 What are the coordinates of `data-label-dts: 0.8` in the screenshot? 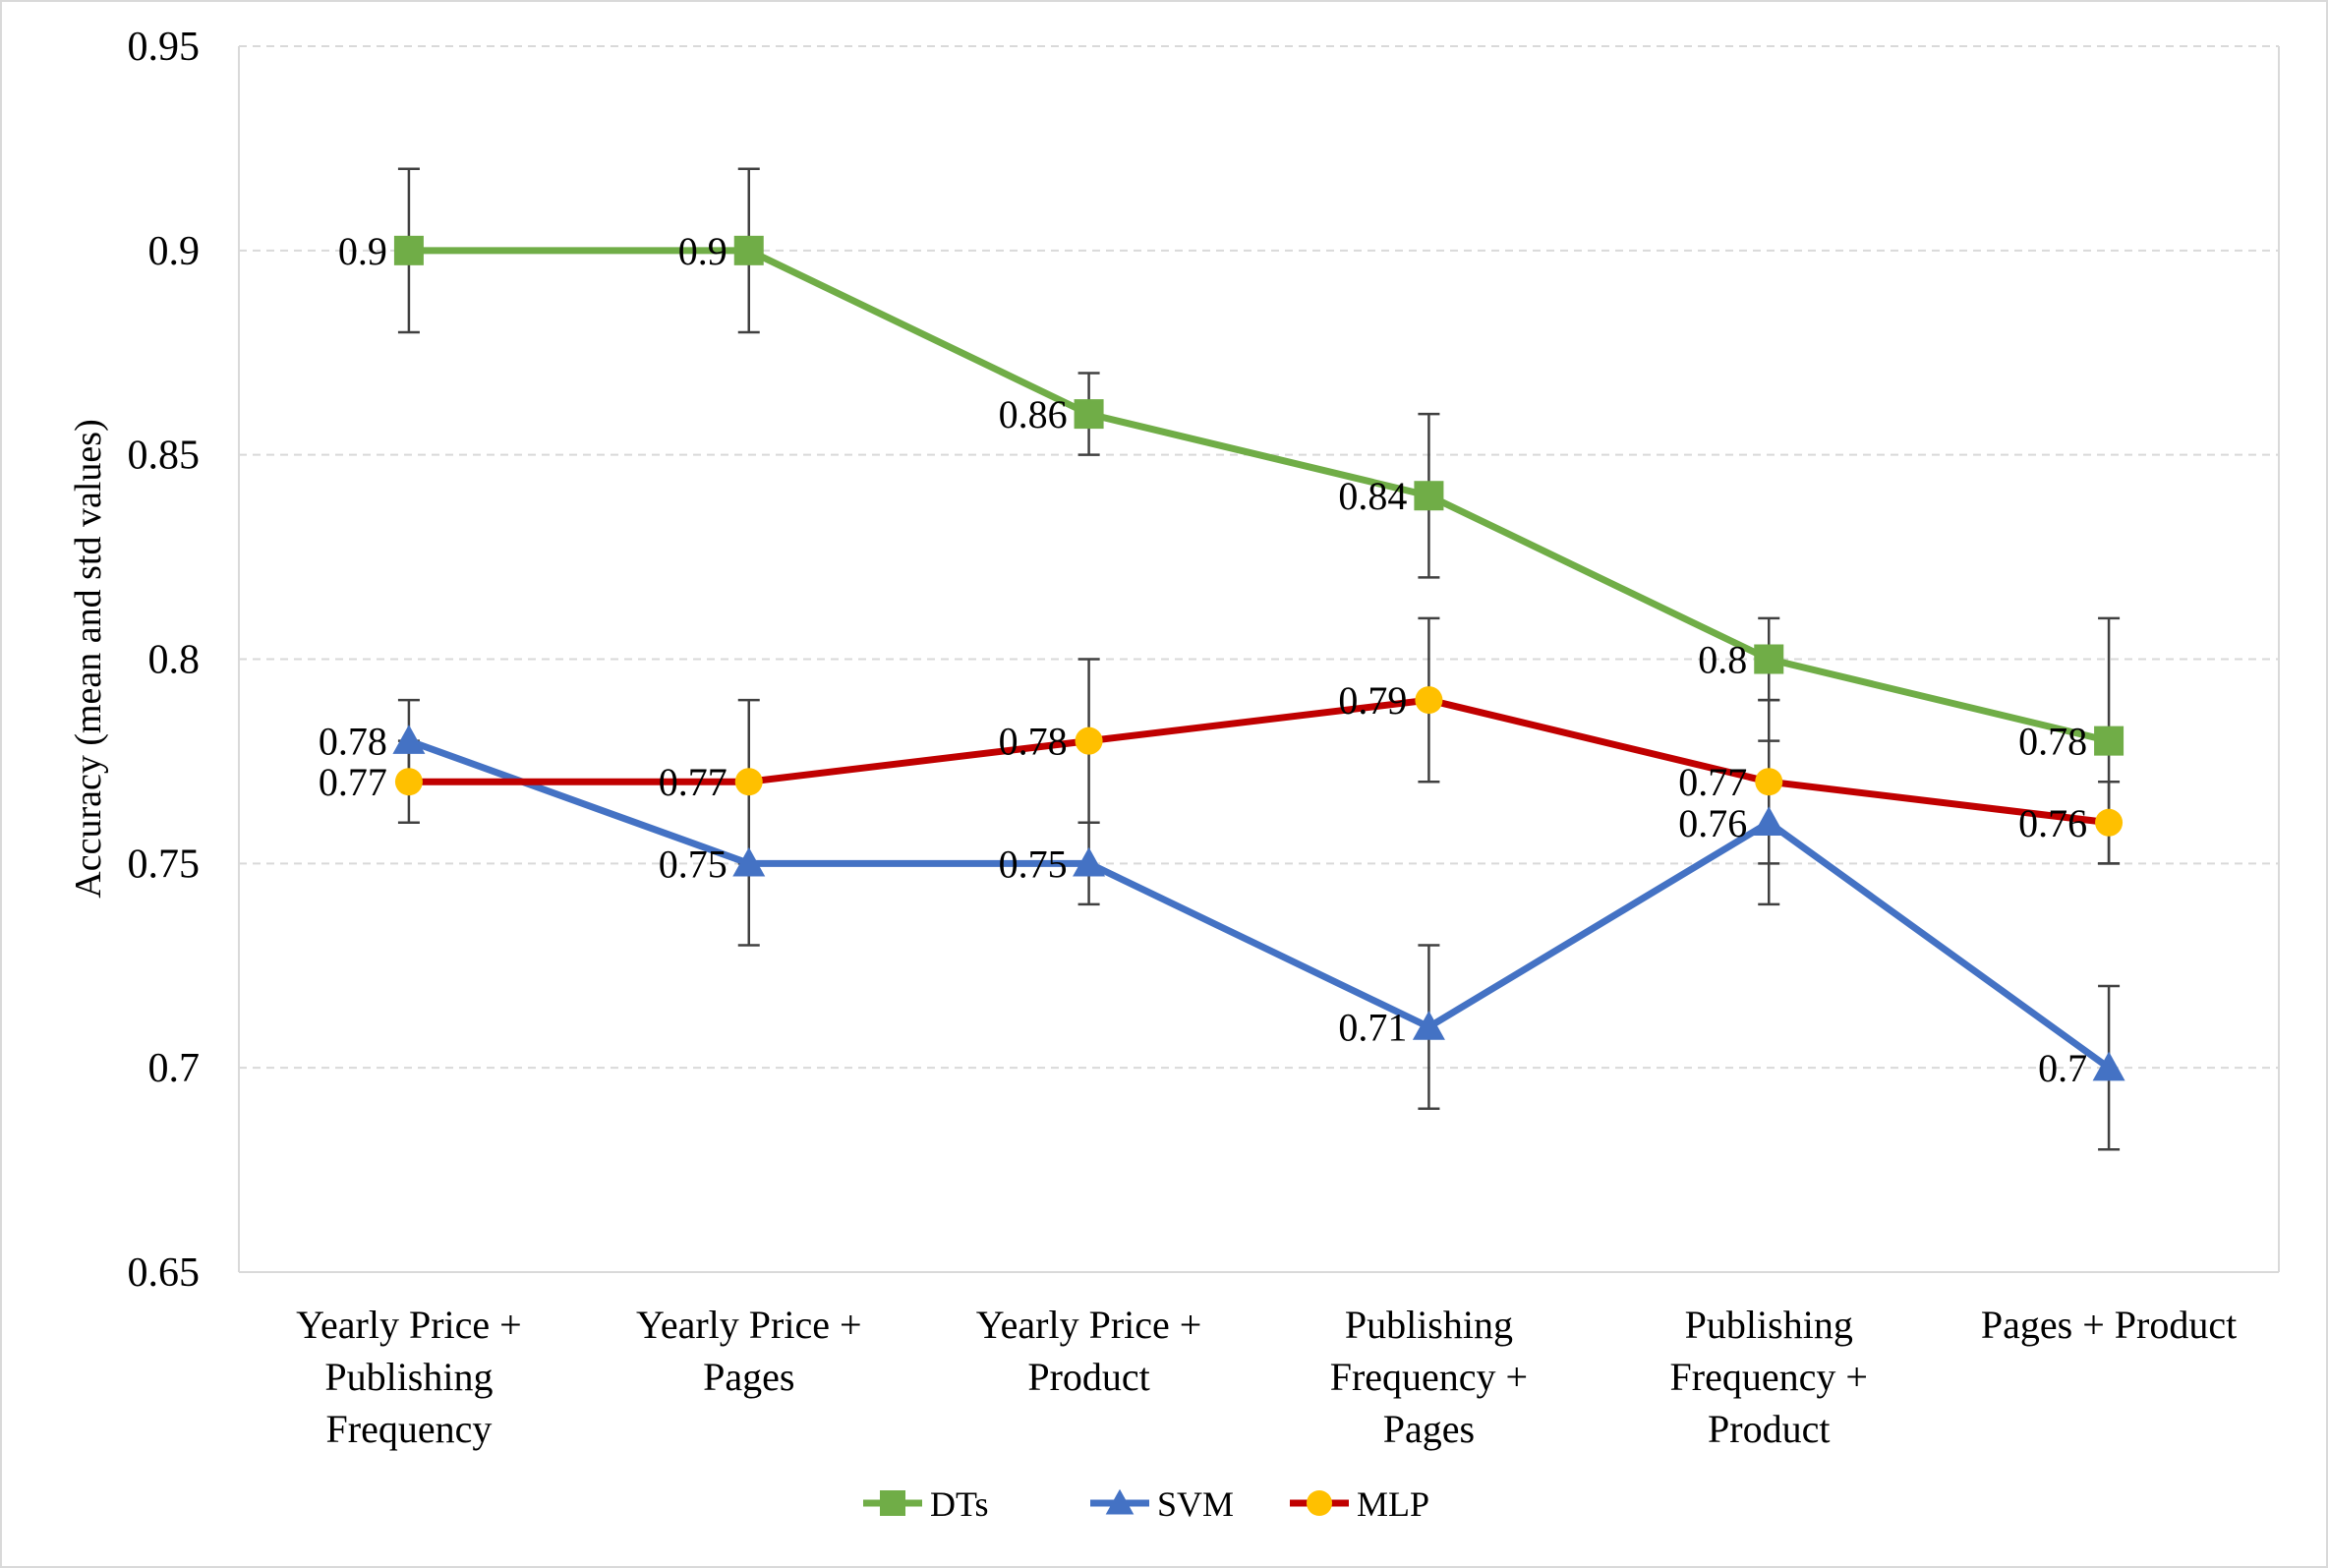 It's located at (1722, 660).